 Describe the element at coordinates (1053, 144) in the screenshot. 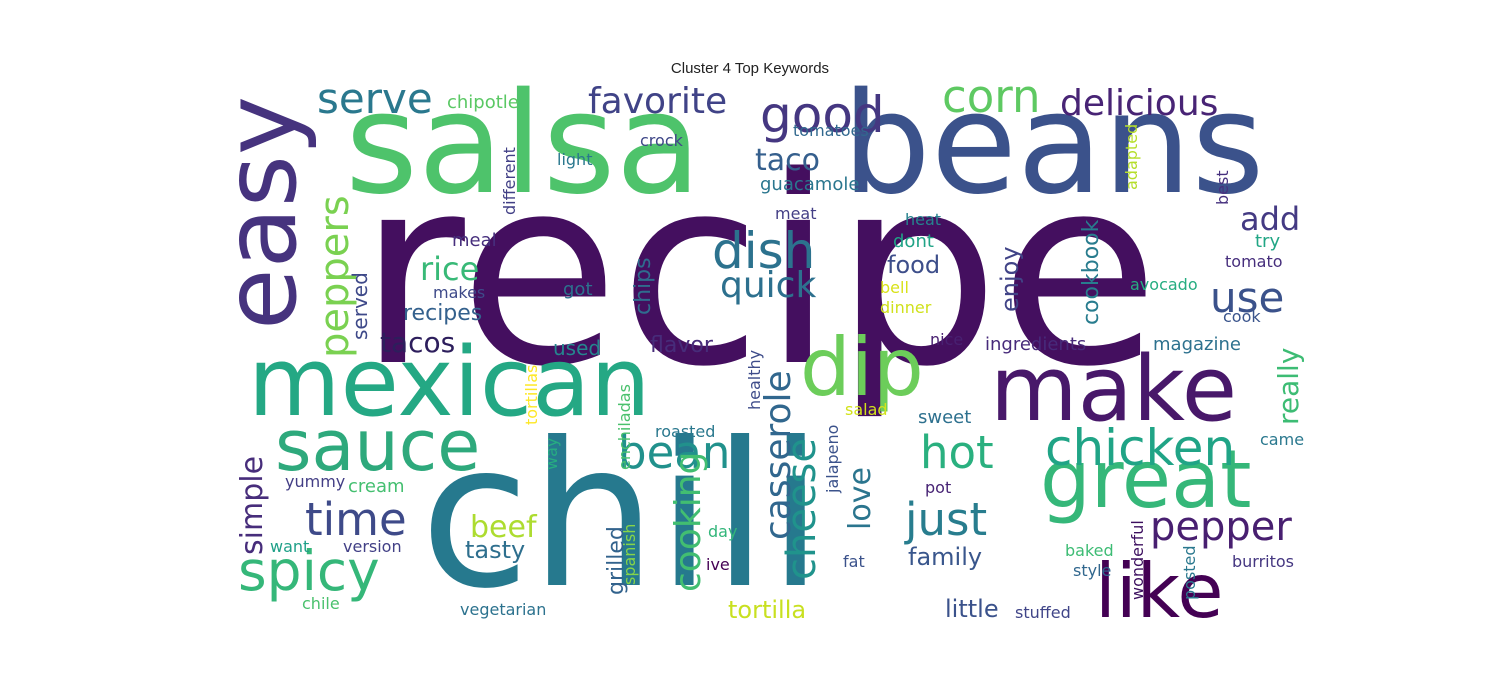

I see `word-beans: beans` at that location.